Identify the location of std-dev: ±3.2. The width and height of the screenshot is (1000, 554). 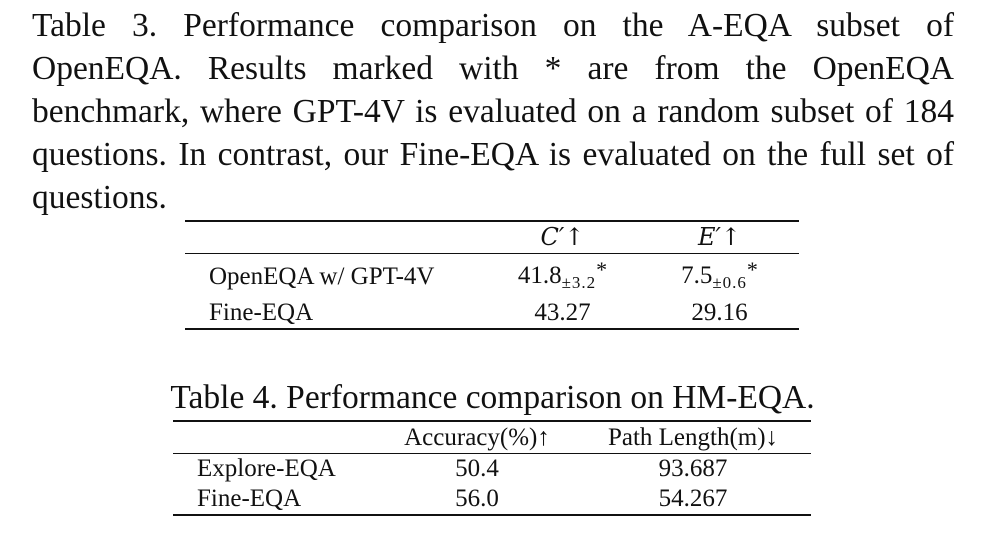
(579, 282).